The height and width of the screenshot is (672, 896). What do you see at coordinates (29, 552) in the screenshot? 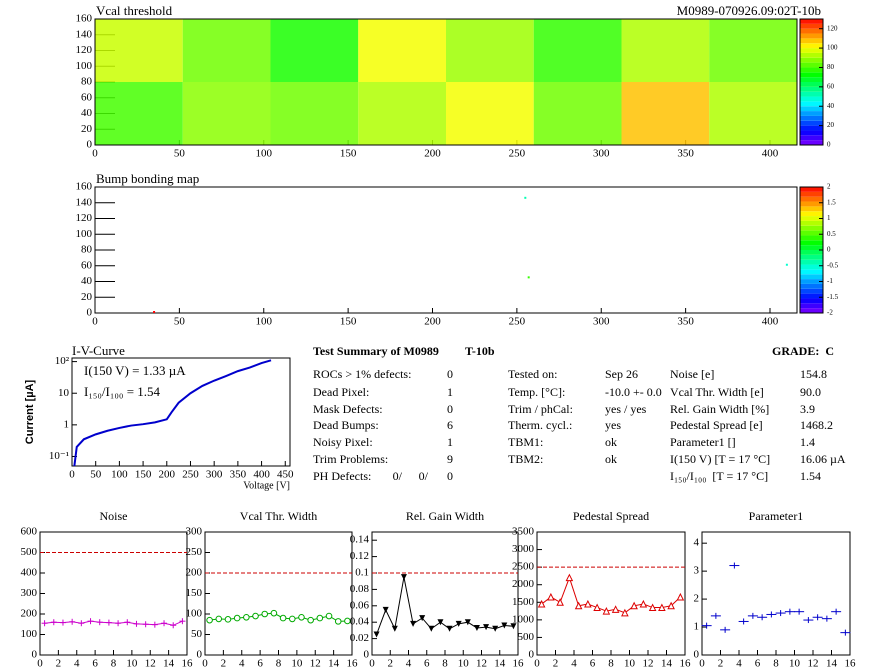
I see `y-tick-label: 500` at bounding box center [29, 552].